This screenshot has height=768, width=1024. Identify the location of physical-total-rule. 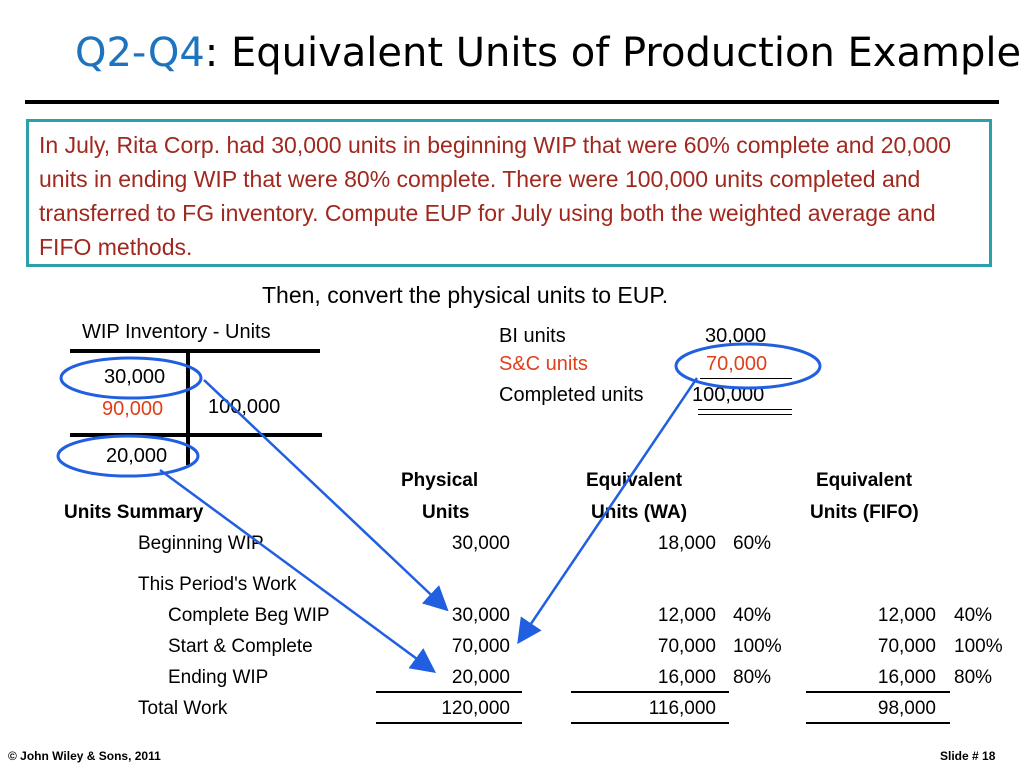
(449, 692).